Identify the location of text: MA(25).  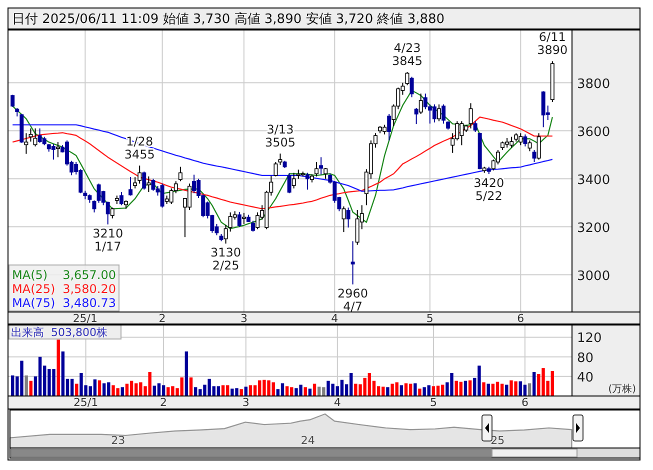
(34, 289).